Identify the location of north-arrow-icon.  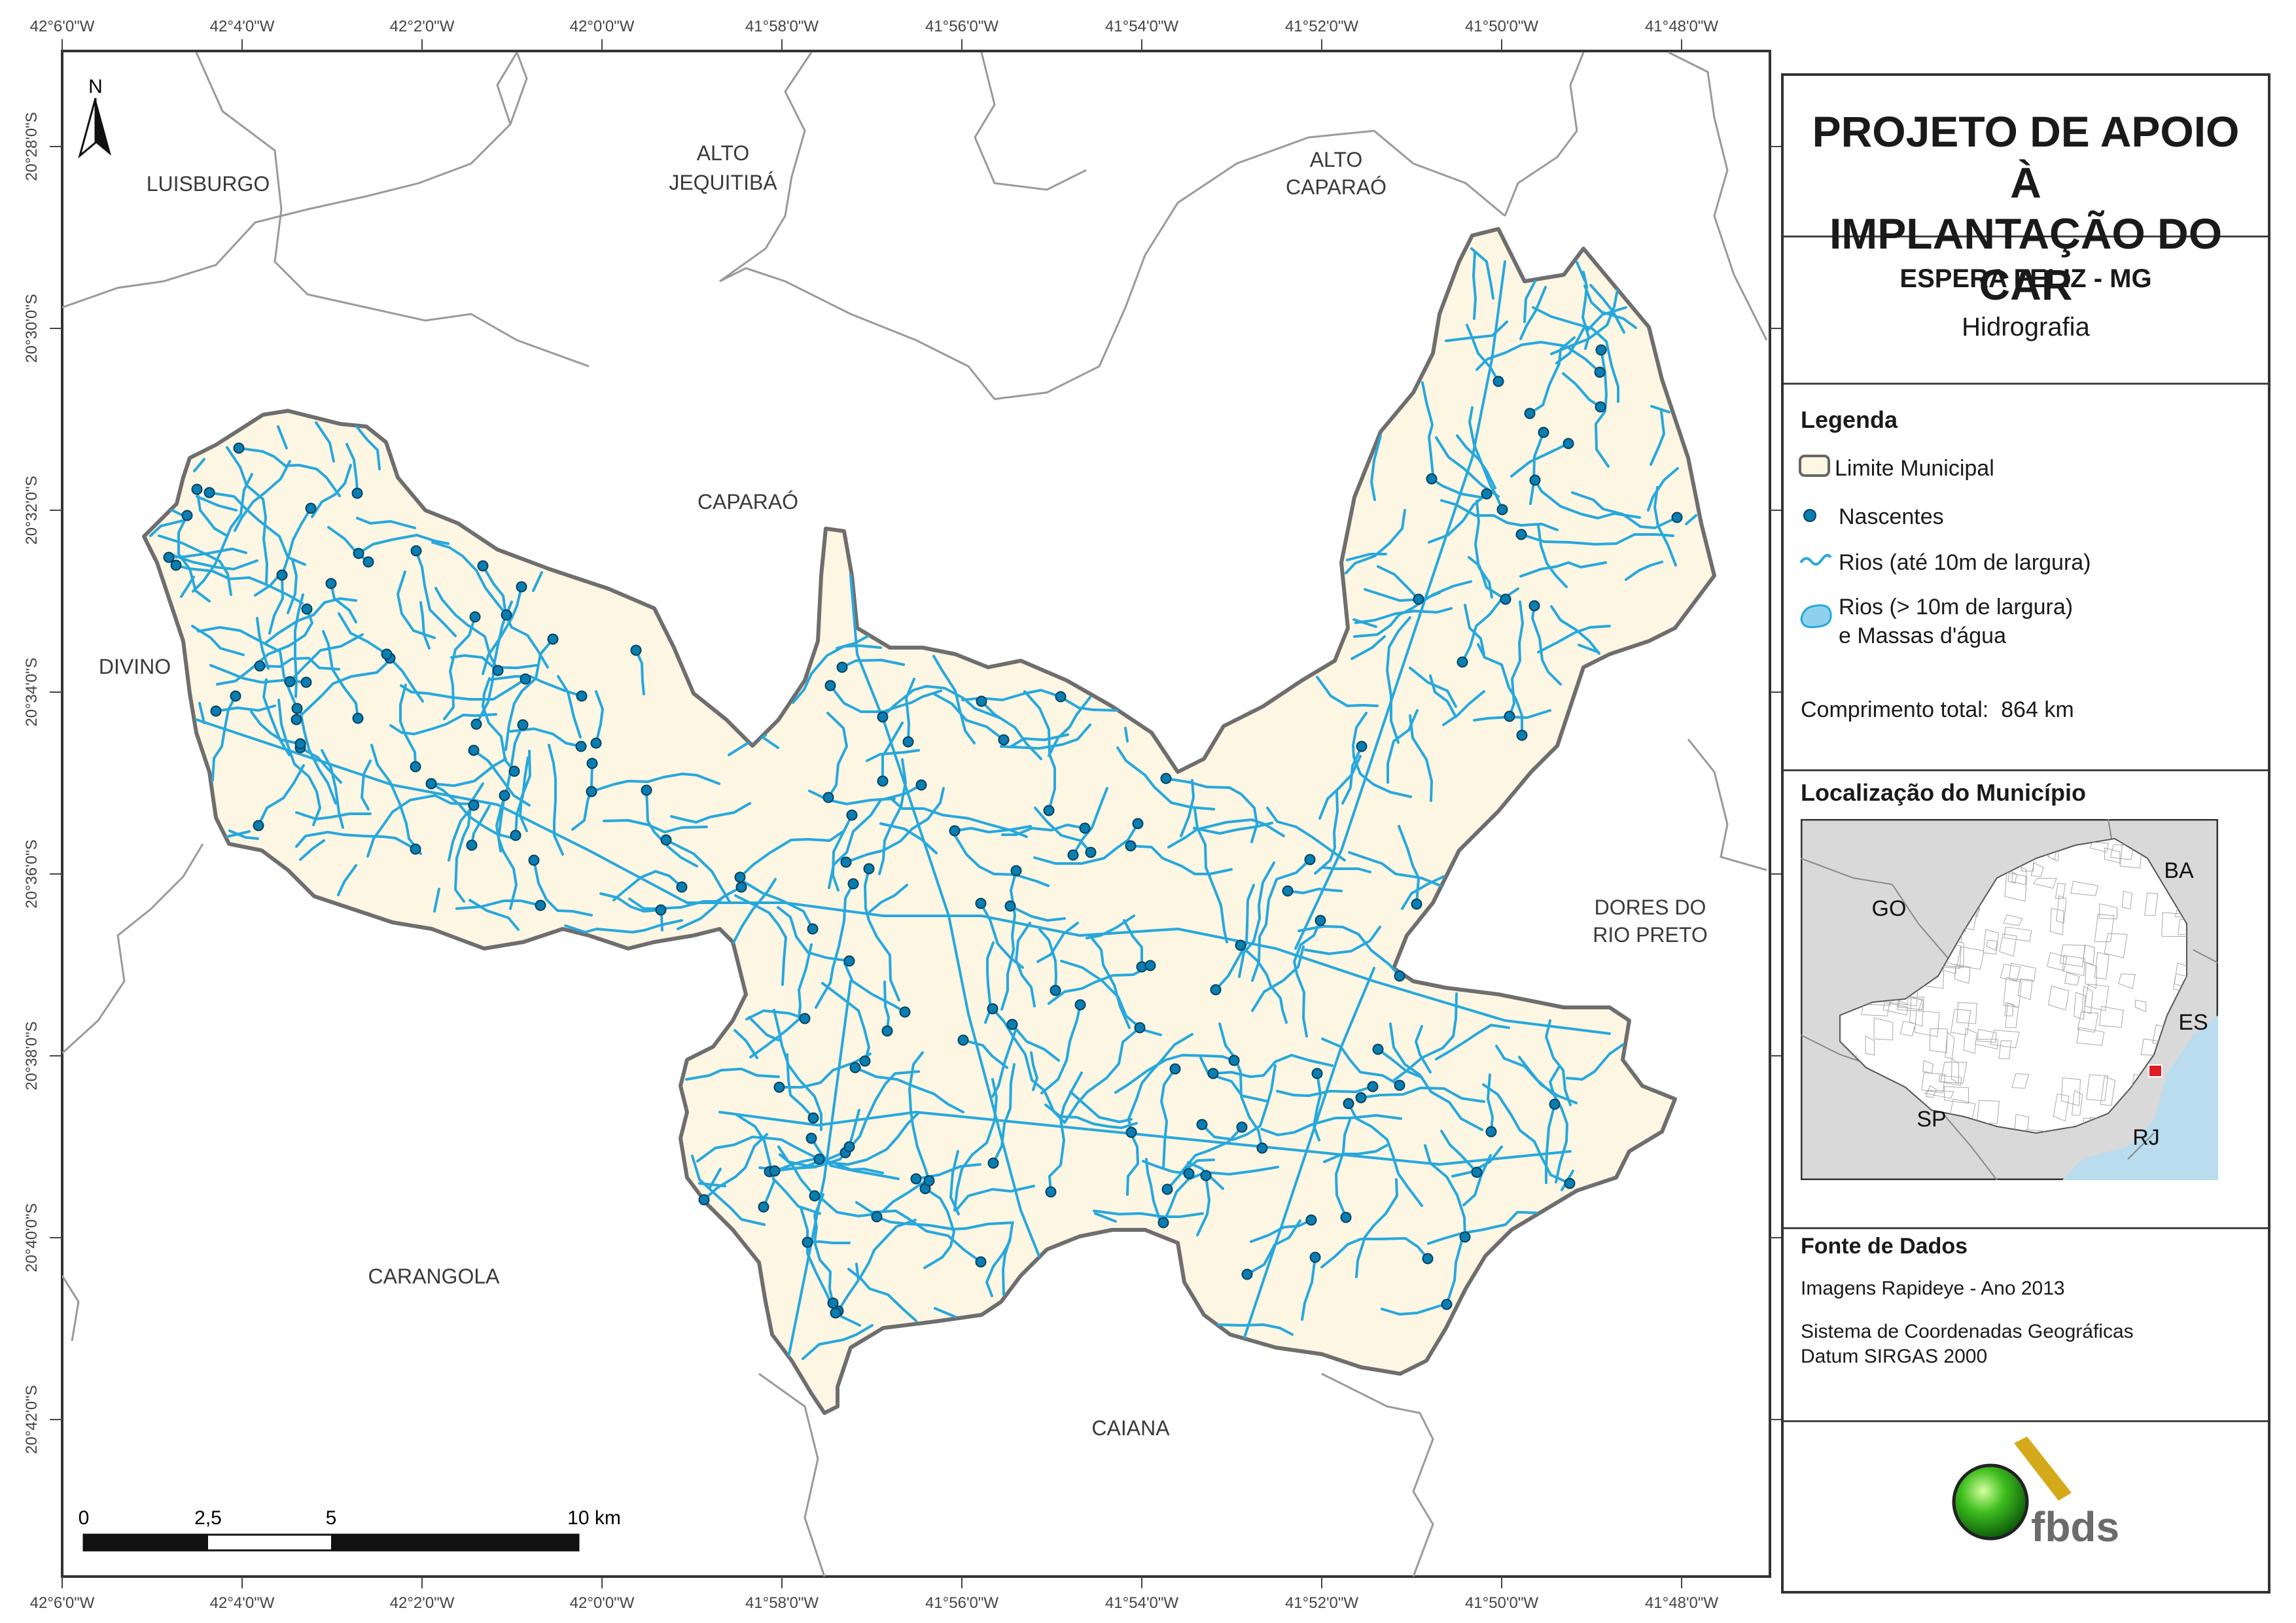
(104, 127).